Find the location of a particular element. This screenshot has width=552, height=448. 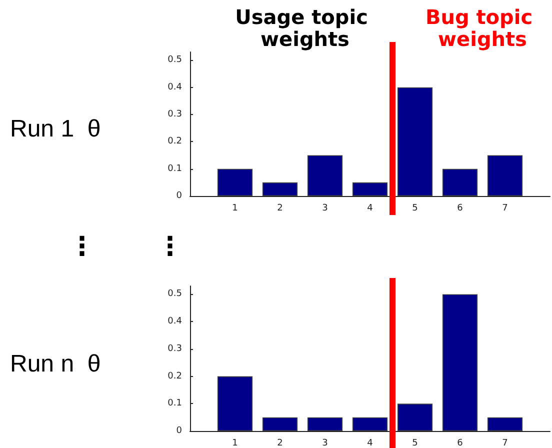

ref-line-label: Bug topic weights is located at coordinates (482, 28).